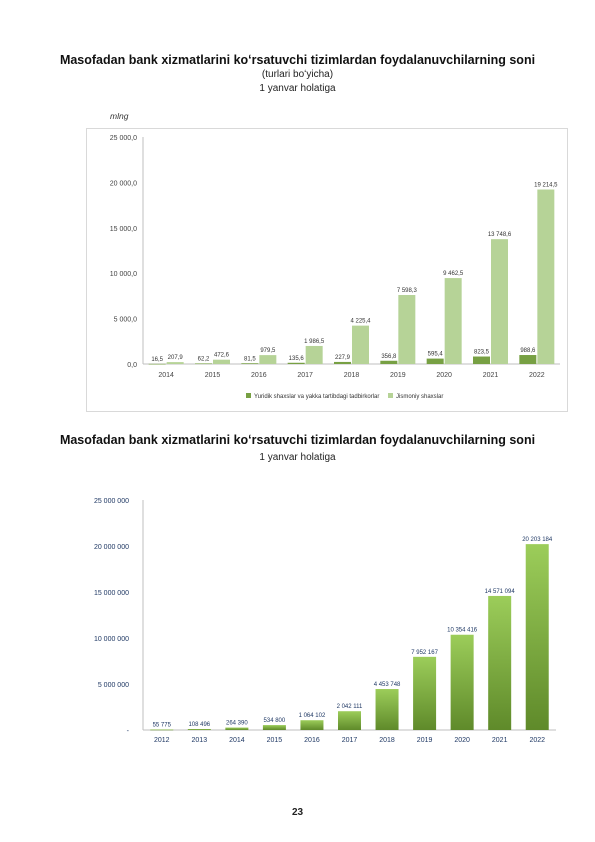 The image size is (595, 842). I want to click on chart1-data-label: 81,5, so click(250, 359).